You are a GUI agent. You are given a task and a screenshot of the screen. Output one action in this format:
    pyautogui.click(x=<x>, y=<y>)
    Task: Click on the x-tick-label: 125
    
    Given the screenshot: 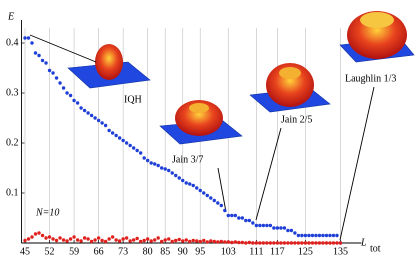 What is the action you would take?
    pyautogui.click(x=305, y=251)
    